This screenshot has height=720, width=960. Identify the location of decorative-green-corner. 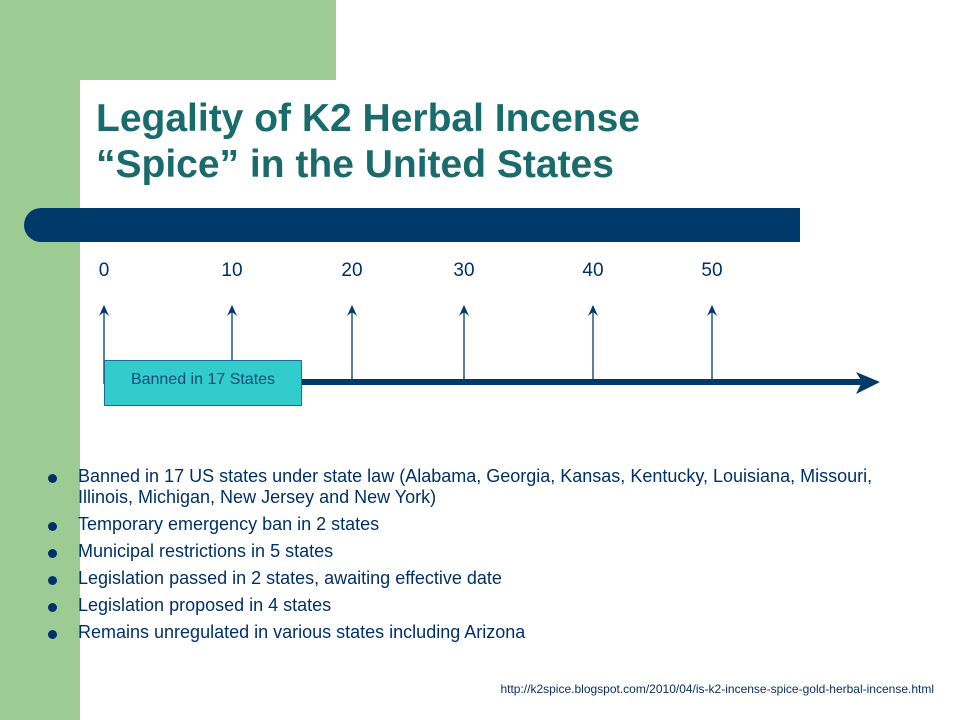
(208, 40).